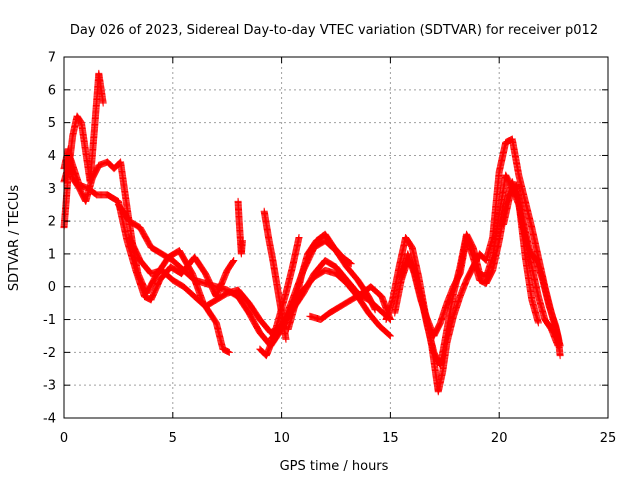 Image resolution: width=640 pixels, height=480 pixels. I want to click on y-axis-label: SDTVAR / TECUs, so click(14, 238).